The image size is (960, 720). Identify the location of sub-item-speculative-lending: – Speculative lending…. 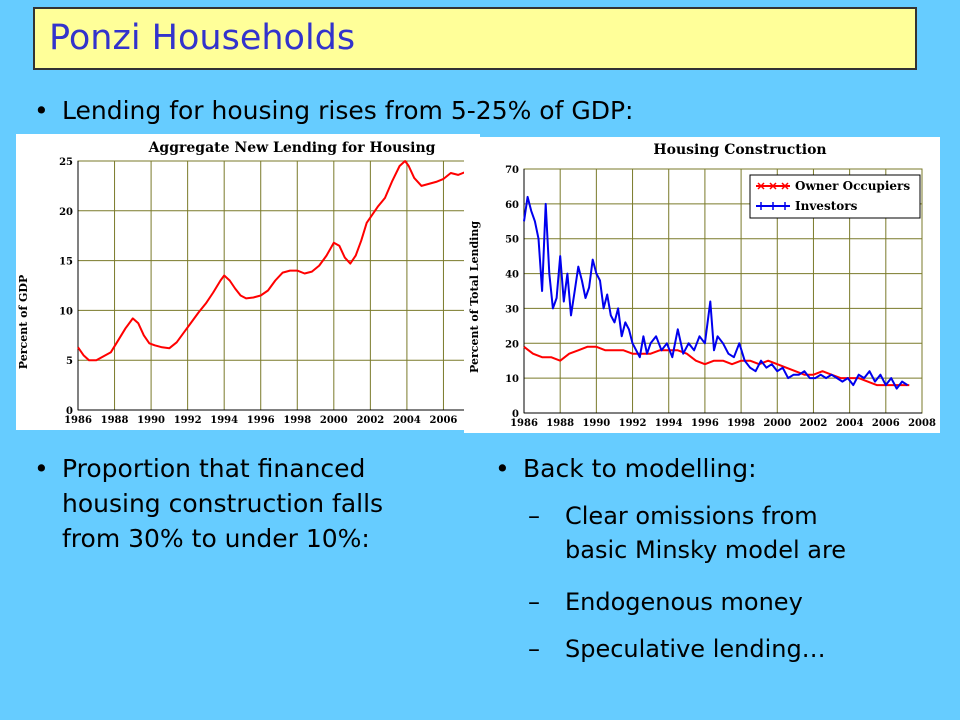
(738, 650).